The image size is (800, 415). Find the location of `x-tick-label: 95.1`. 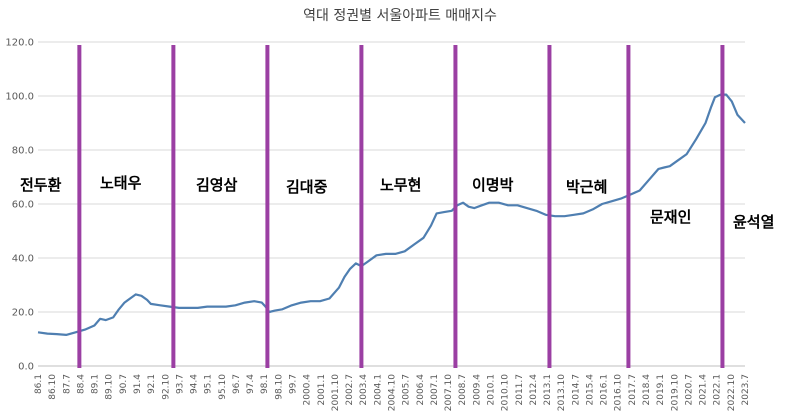

x-tick-label: 95.1 is located at coordinates (209, 384).